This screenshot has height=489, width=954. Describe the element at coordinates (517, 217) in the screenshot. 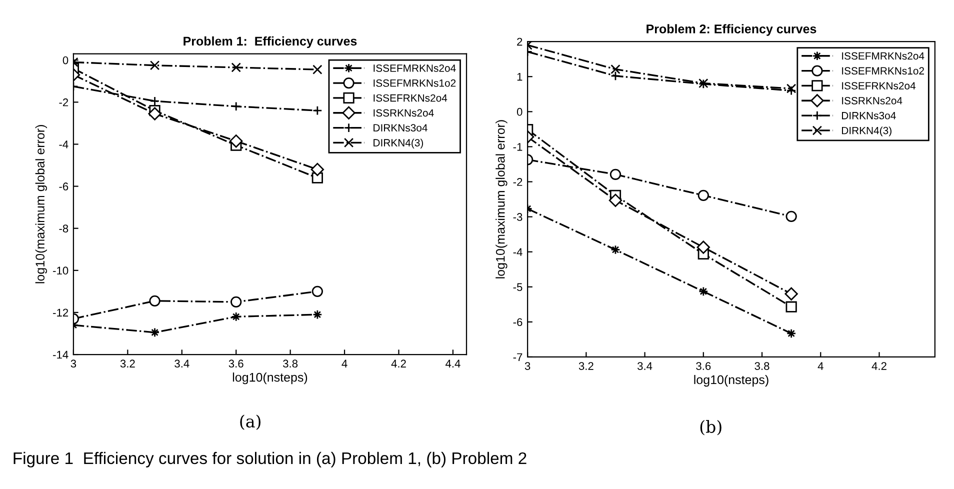

I see `y-tick-label: -3` at that location.